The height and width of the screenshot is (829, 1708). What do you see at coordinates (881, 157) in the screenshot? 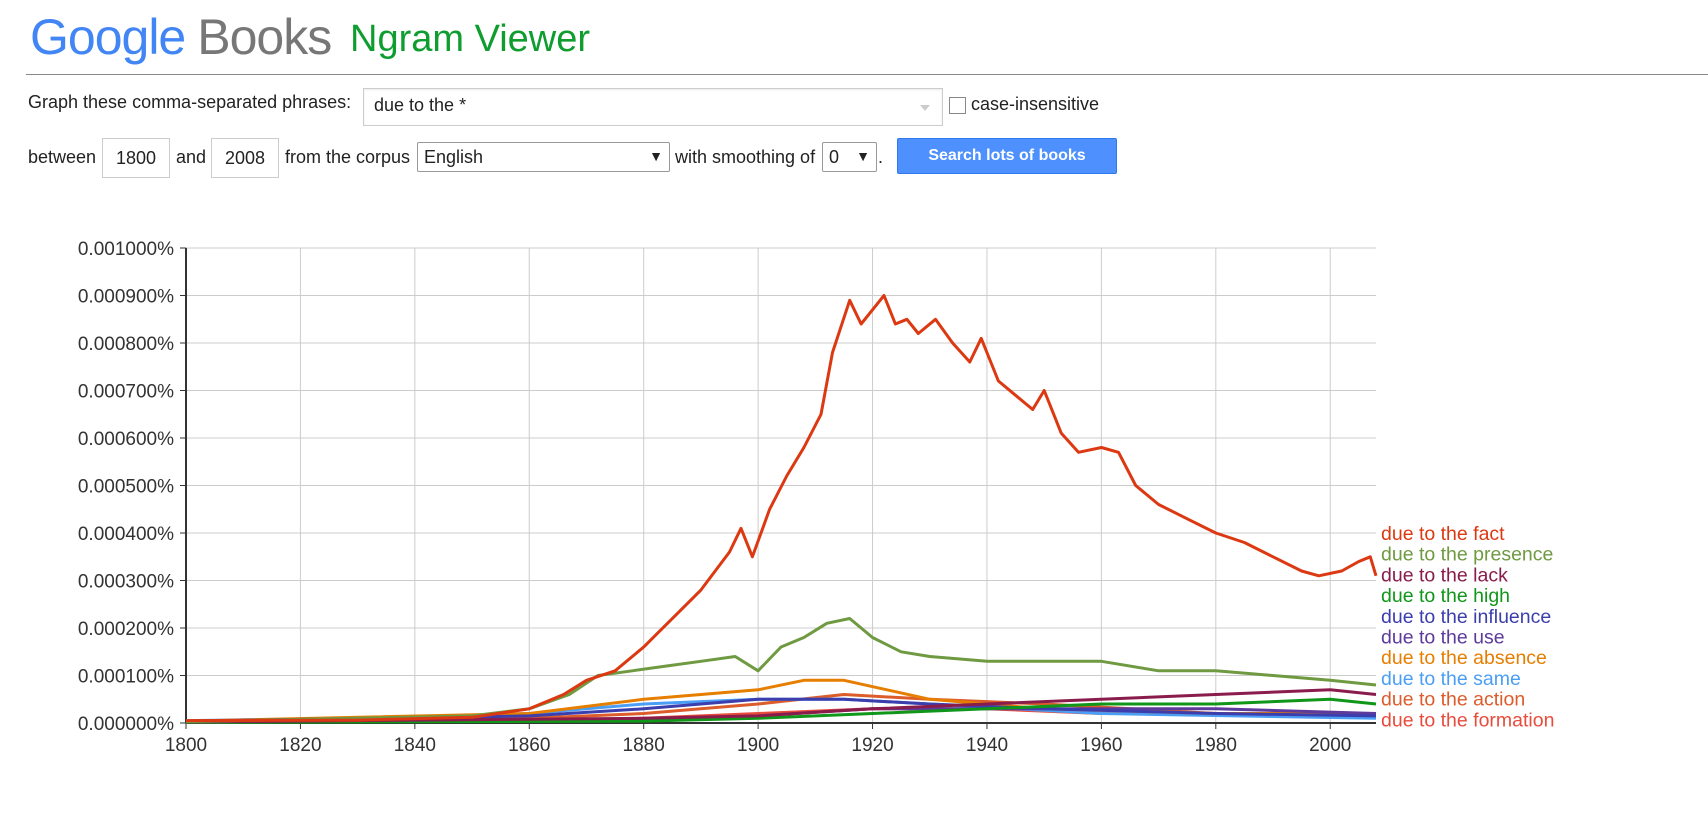
I see `period-text: .` at bounding box center [881, 157].